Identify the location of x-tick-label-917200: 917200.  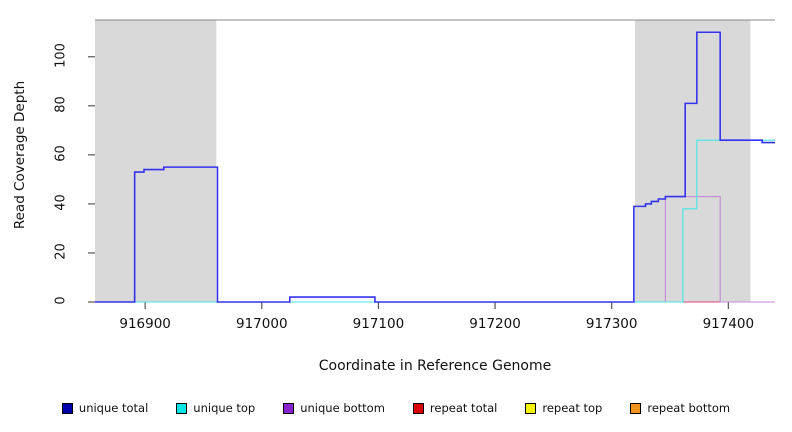
(495, 324).